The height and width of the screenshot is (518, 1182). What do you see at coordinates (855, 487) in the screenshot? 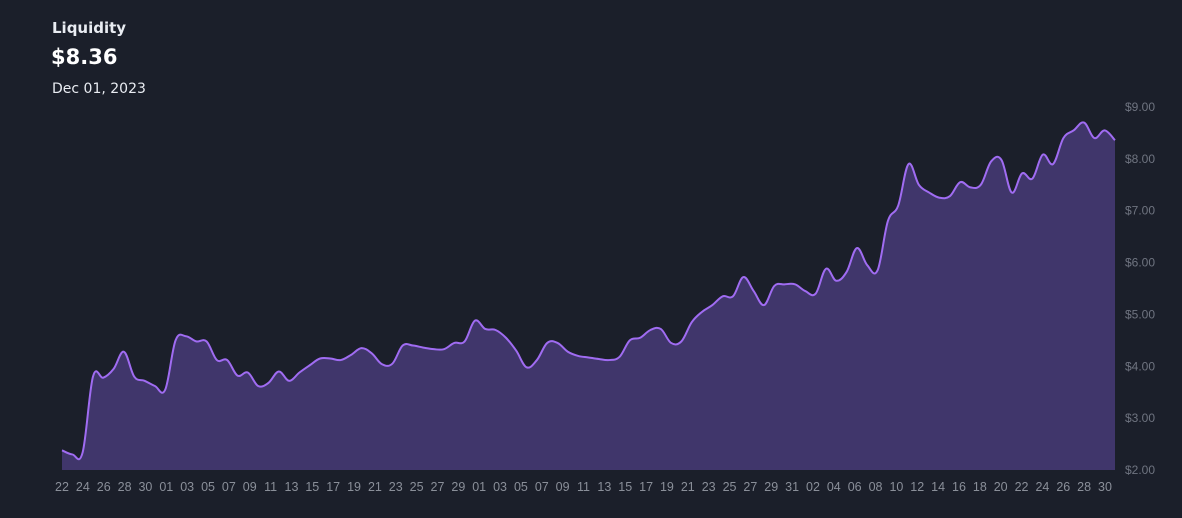
I see `x-tick-label: 06` at bounding box center [855, 487].